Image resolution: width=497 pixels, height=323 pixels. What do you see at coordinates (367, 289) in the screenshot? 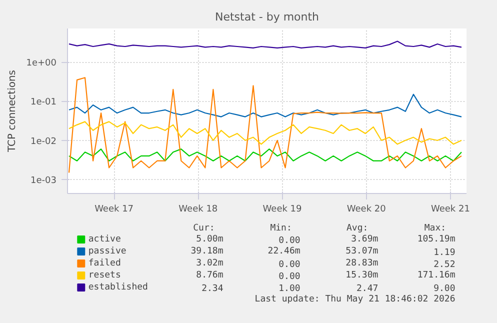
I see `text: 2.47` at bounding box center [367, 289].